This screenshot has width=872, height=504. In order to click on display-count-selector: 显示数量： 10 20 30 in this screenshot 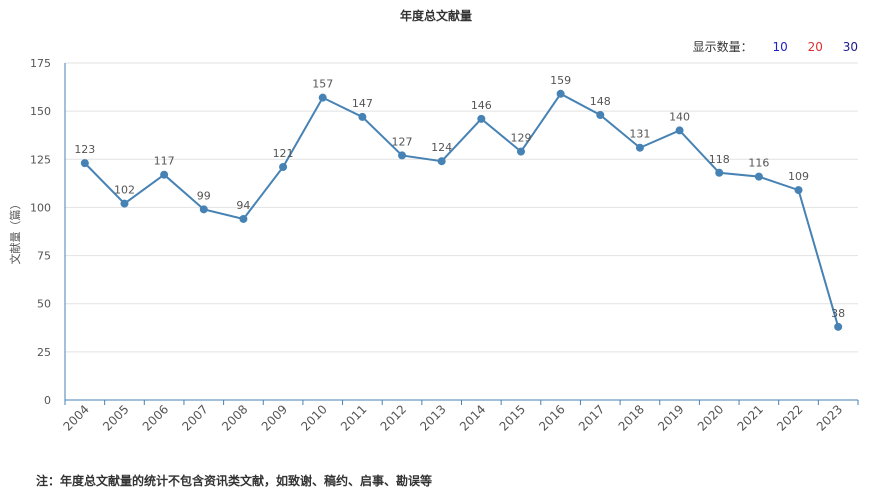, I will do `click(775, 46)`.